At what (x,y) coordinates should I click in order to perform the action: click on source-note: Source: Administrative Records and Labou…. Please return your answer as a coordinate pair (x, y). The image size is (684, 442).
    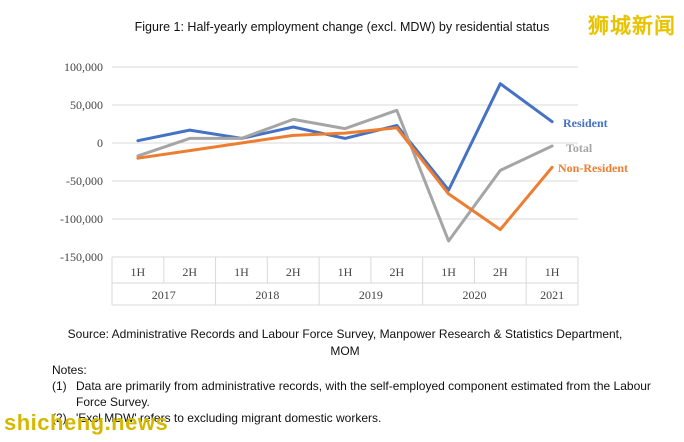
    Looking at the image, I should click on (345, 342).